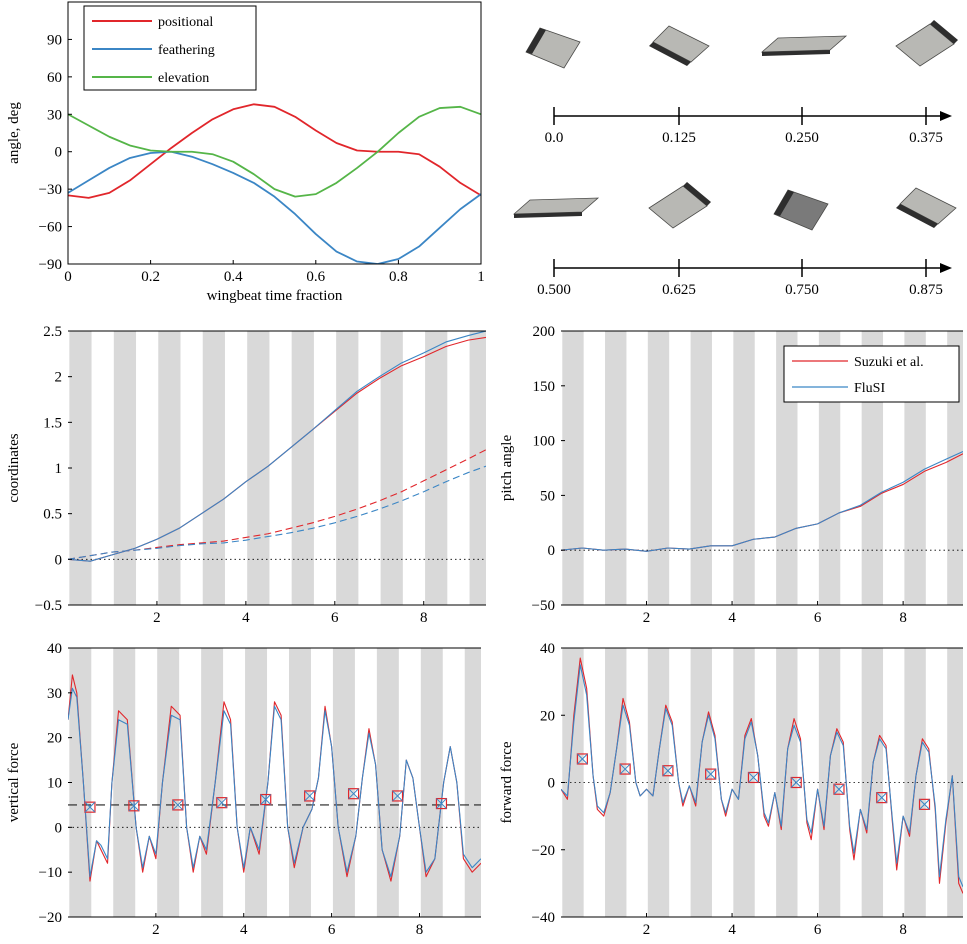 The image size is (967, 944). Describe the element at coordinates (54, 784) in the screenshot. I see `y-tick-label: 10` at that location.